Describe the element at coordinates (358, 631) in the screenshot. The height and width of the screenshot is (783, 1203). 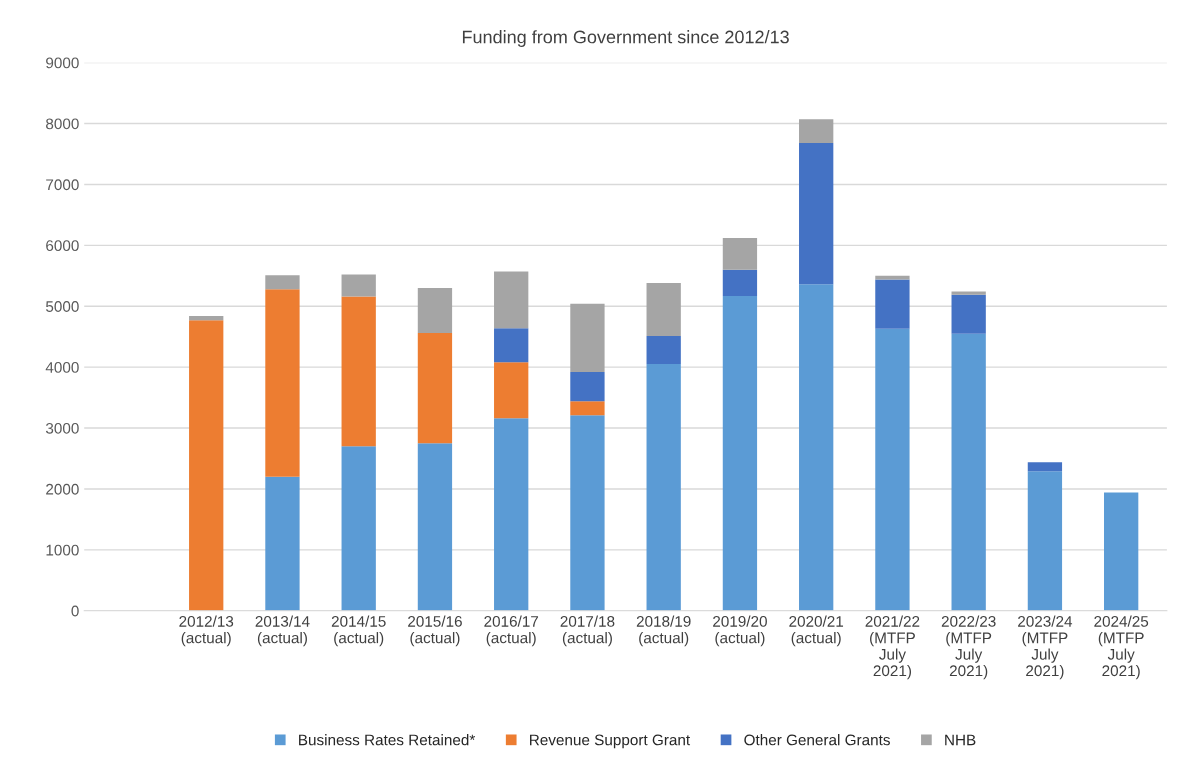
I see `x-tick-label: 2014/15 (actual)` at that location.